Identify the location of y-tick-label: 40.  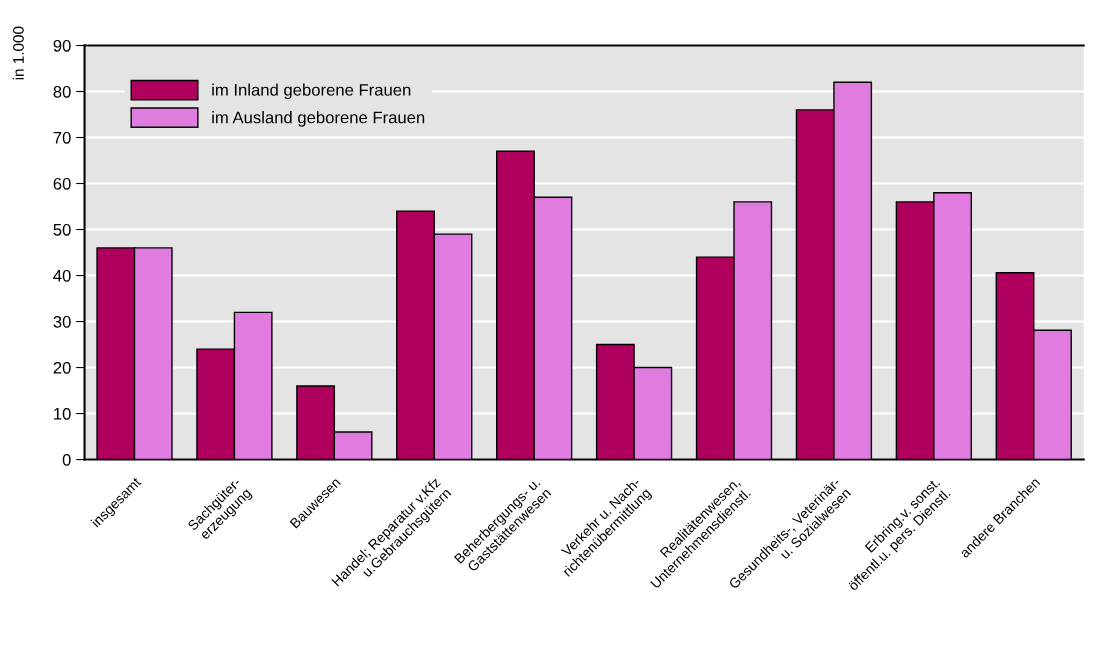
(62, 275).